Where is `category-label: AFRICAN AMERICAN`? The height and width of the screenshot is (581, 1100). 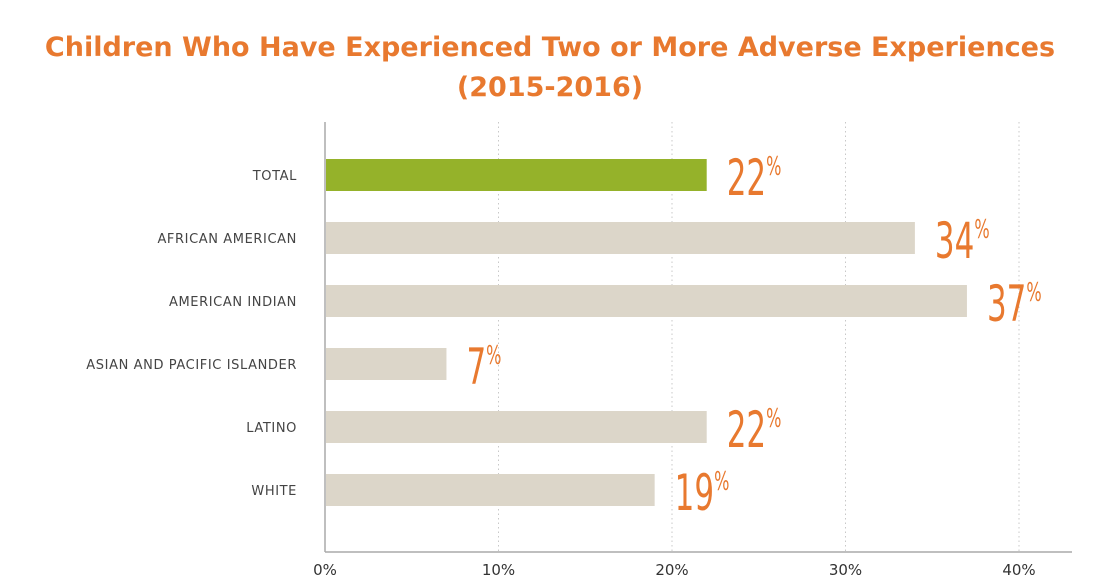
category-label: AFRICAN AMERICAN is located at coordinates (227, 239).